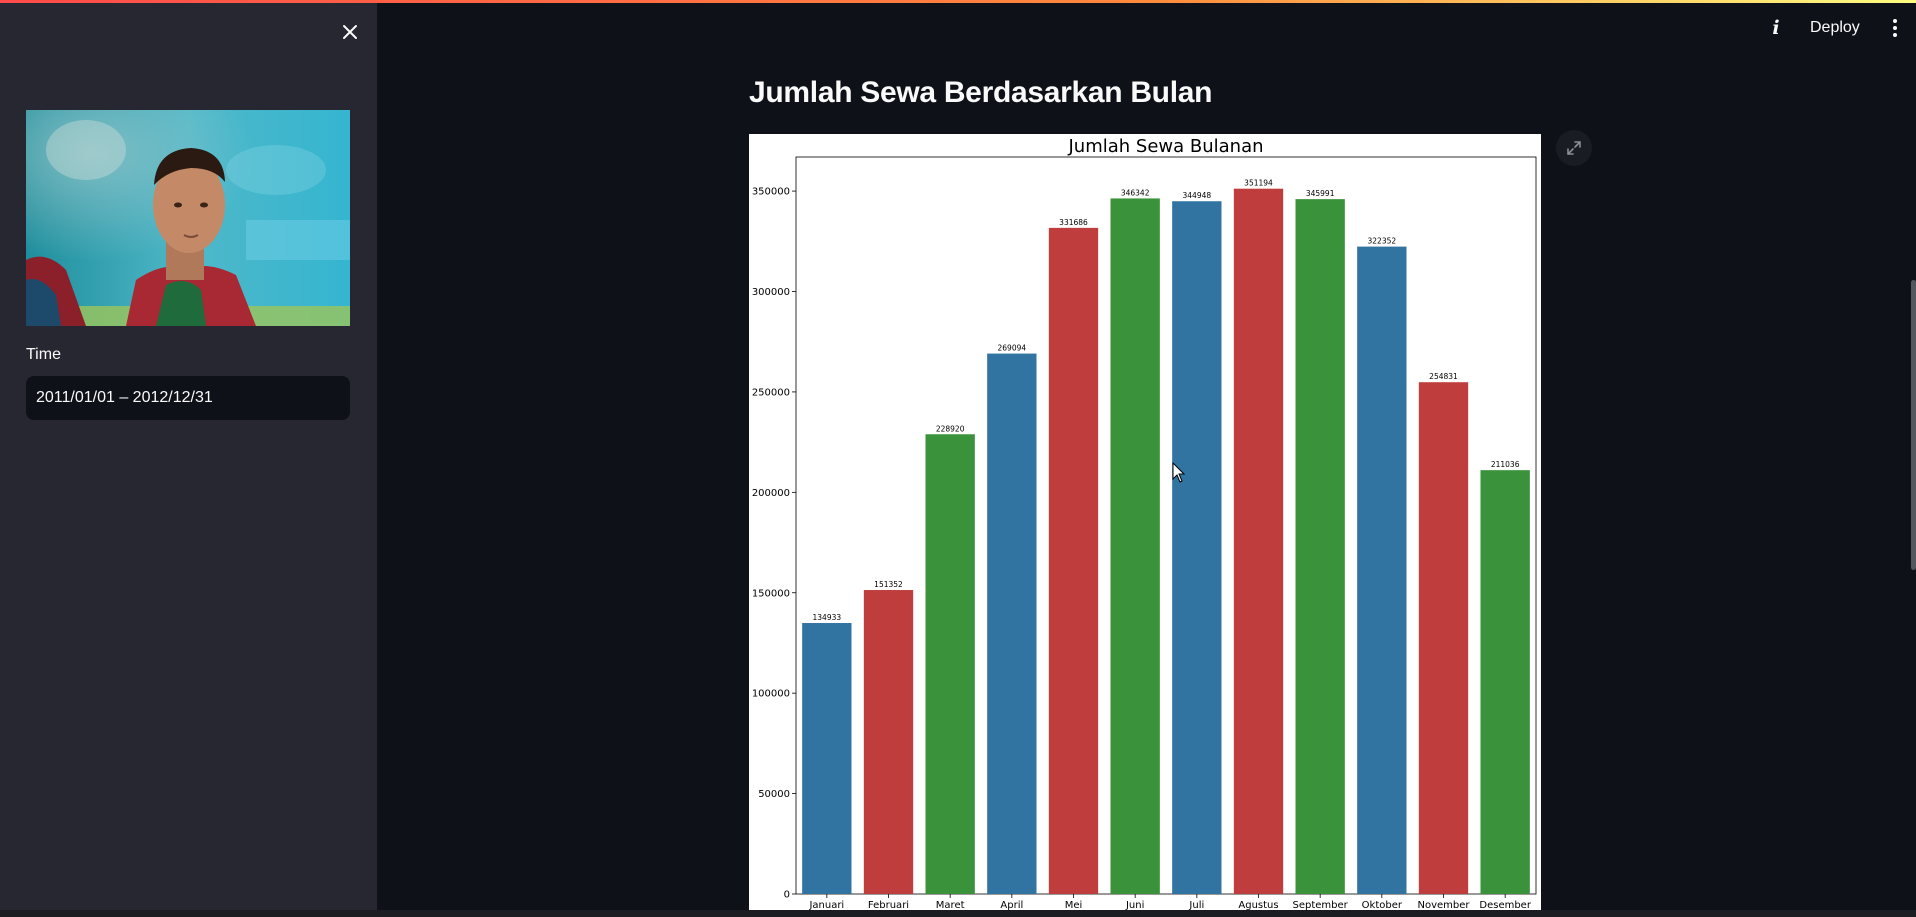 This screenshot has width=1916, height=917. Describe the element at coordinates (827, 617) in the screenshot. I see `bar-value-label: 134933` at that location.